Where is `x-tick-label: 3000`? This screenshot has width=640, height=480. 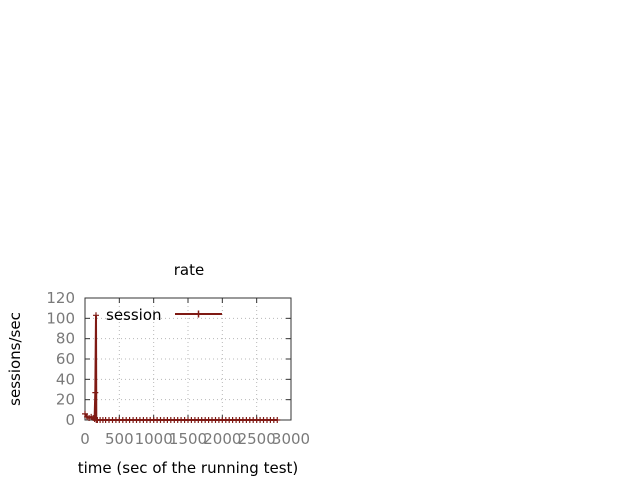
x-tick-label: 3000 is located at coordinates (291, 439).